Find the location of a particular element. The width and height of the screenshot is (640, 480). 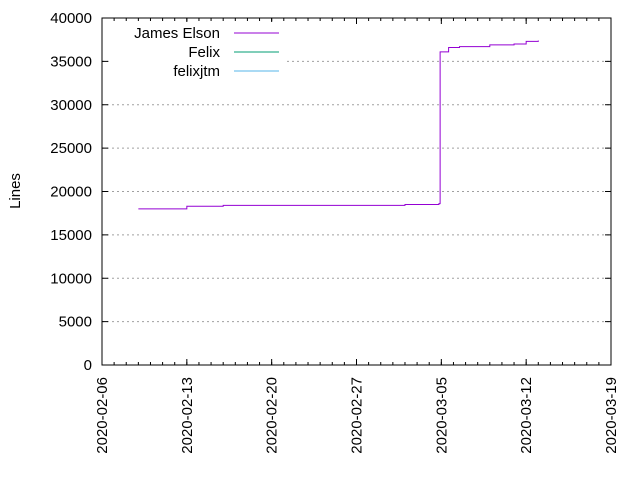

x-tick-label: 2020-03-05 is located at coordinates (441, 415).